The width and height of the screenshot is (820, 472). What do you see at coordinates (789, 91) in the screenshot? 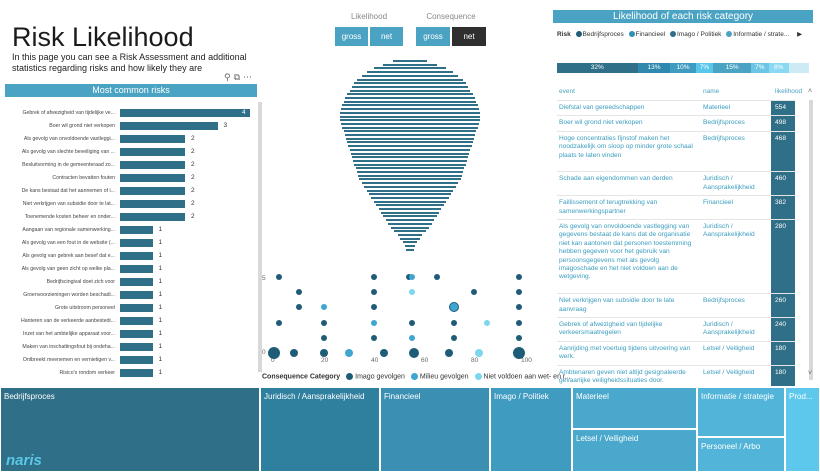
I see `table-header-likelihood: likelihood` at bounding box center [789, 91].